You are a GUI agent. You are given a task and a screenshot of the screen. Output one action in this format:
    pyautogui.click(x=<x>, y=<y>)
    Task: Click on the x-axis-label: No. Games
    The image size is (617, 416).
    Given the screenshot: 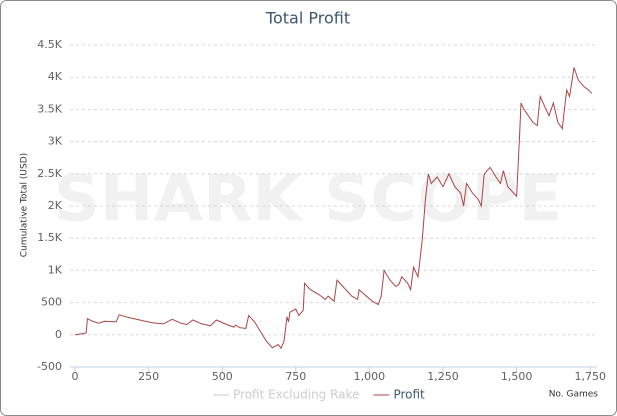 What is the action you would take?
    pyautogui.click(x=574, y=395)
    